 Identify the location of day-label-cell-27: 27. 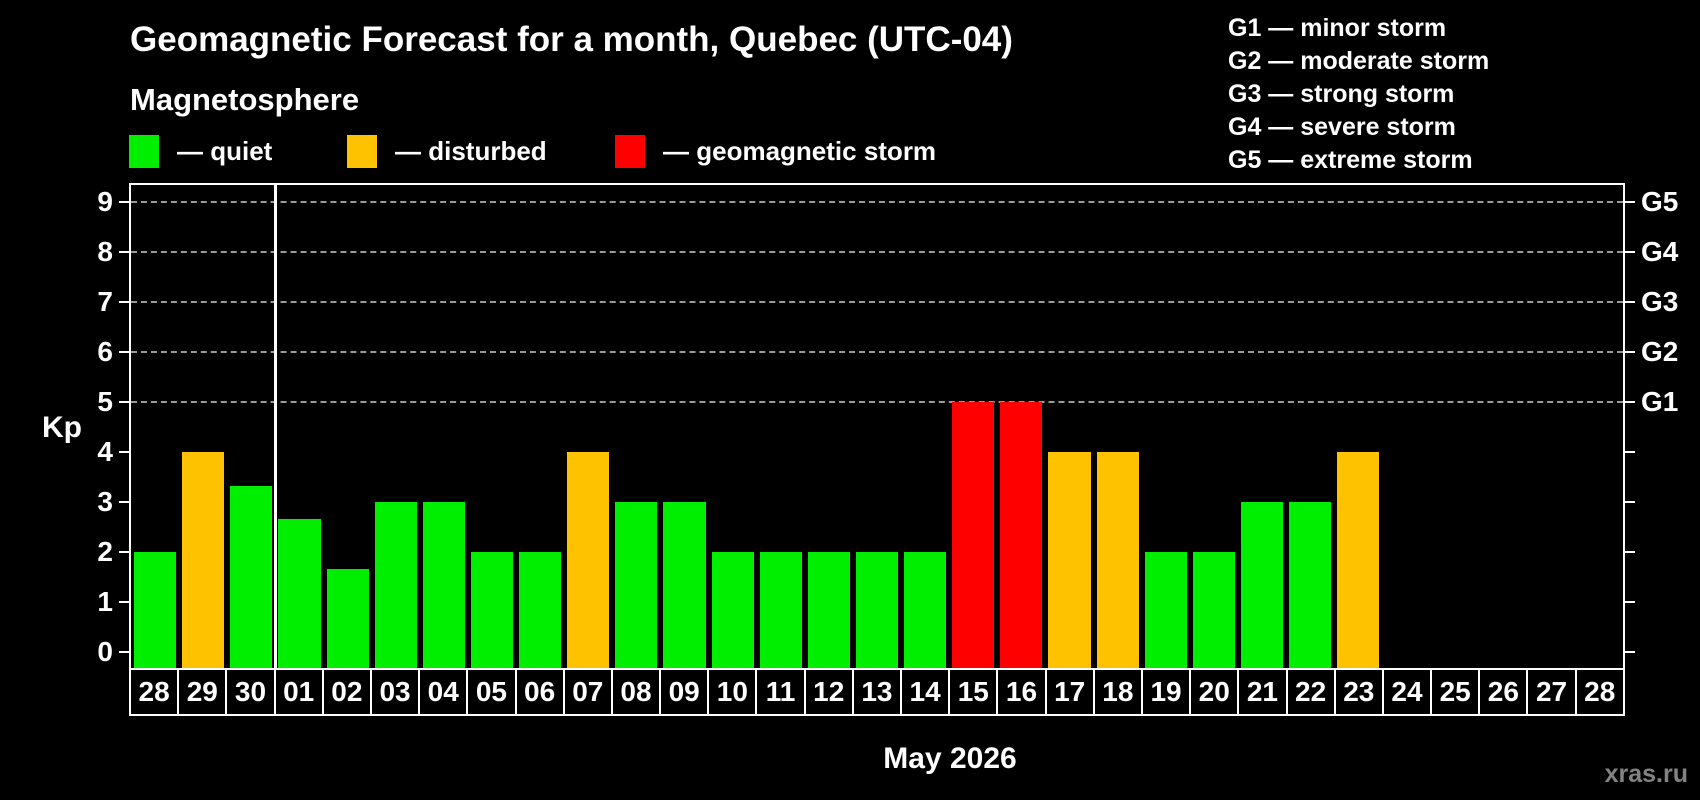
(1551, 692).